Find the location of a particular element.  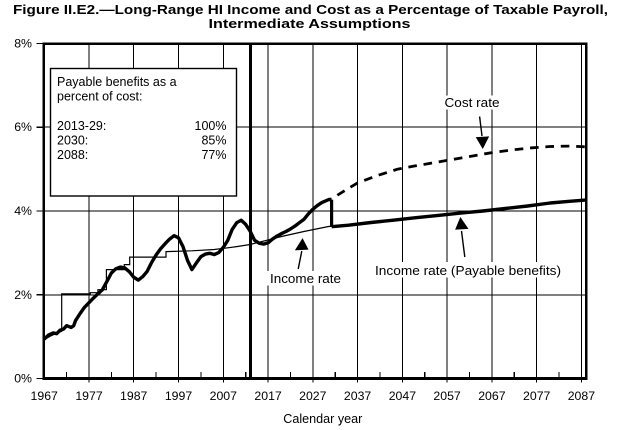

svg-text: 2088: is located at coordinates (72, 155).